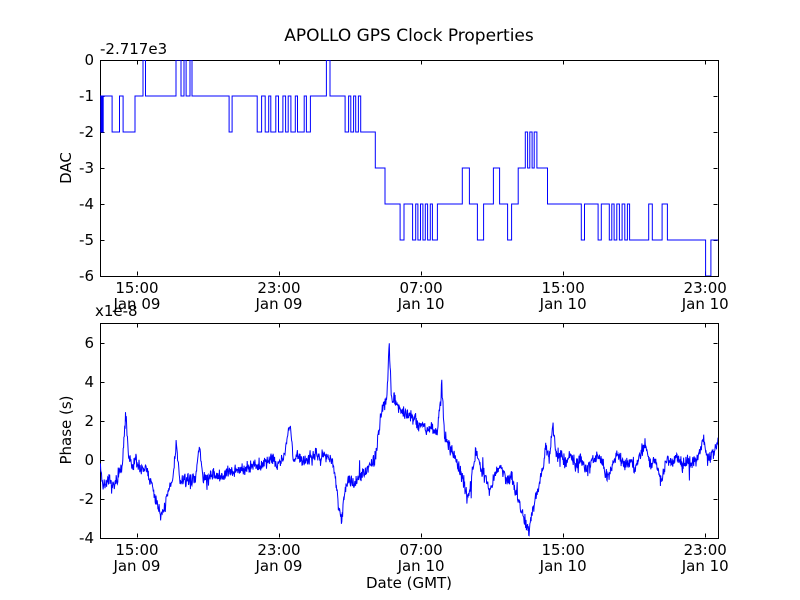 The width and height of the screenshot is (800, 600). What do you see at coordinates (89, 342) in the screenshot?
I see `y-tick-label: 6` at bounding box center [89, 342].